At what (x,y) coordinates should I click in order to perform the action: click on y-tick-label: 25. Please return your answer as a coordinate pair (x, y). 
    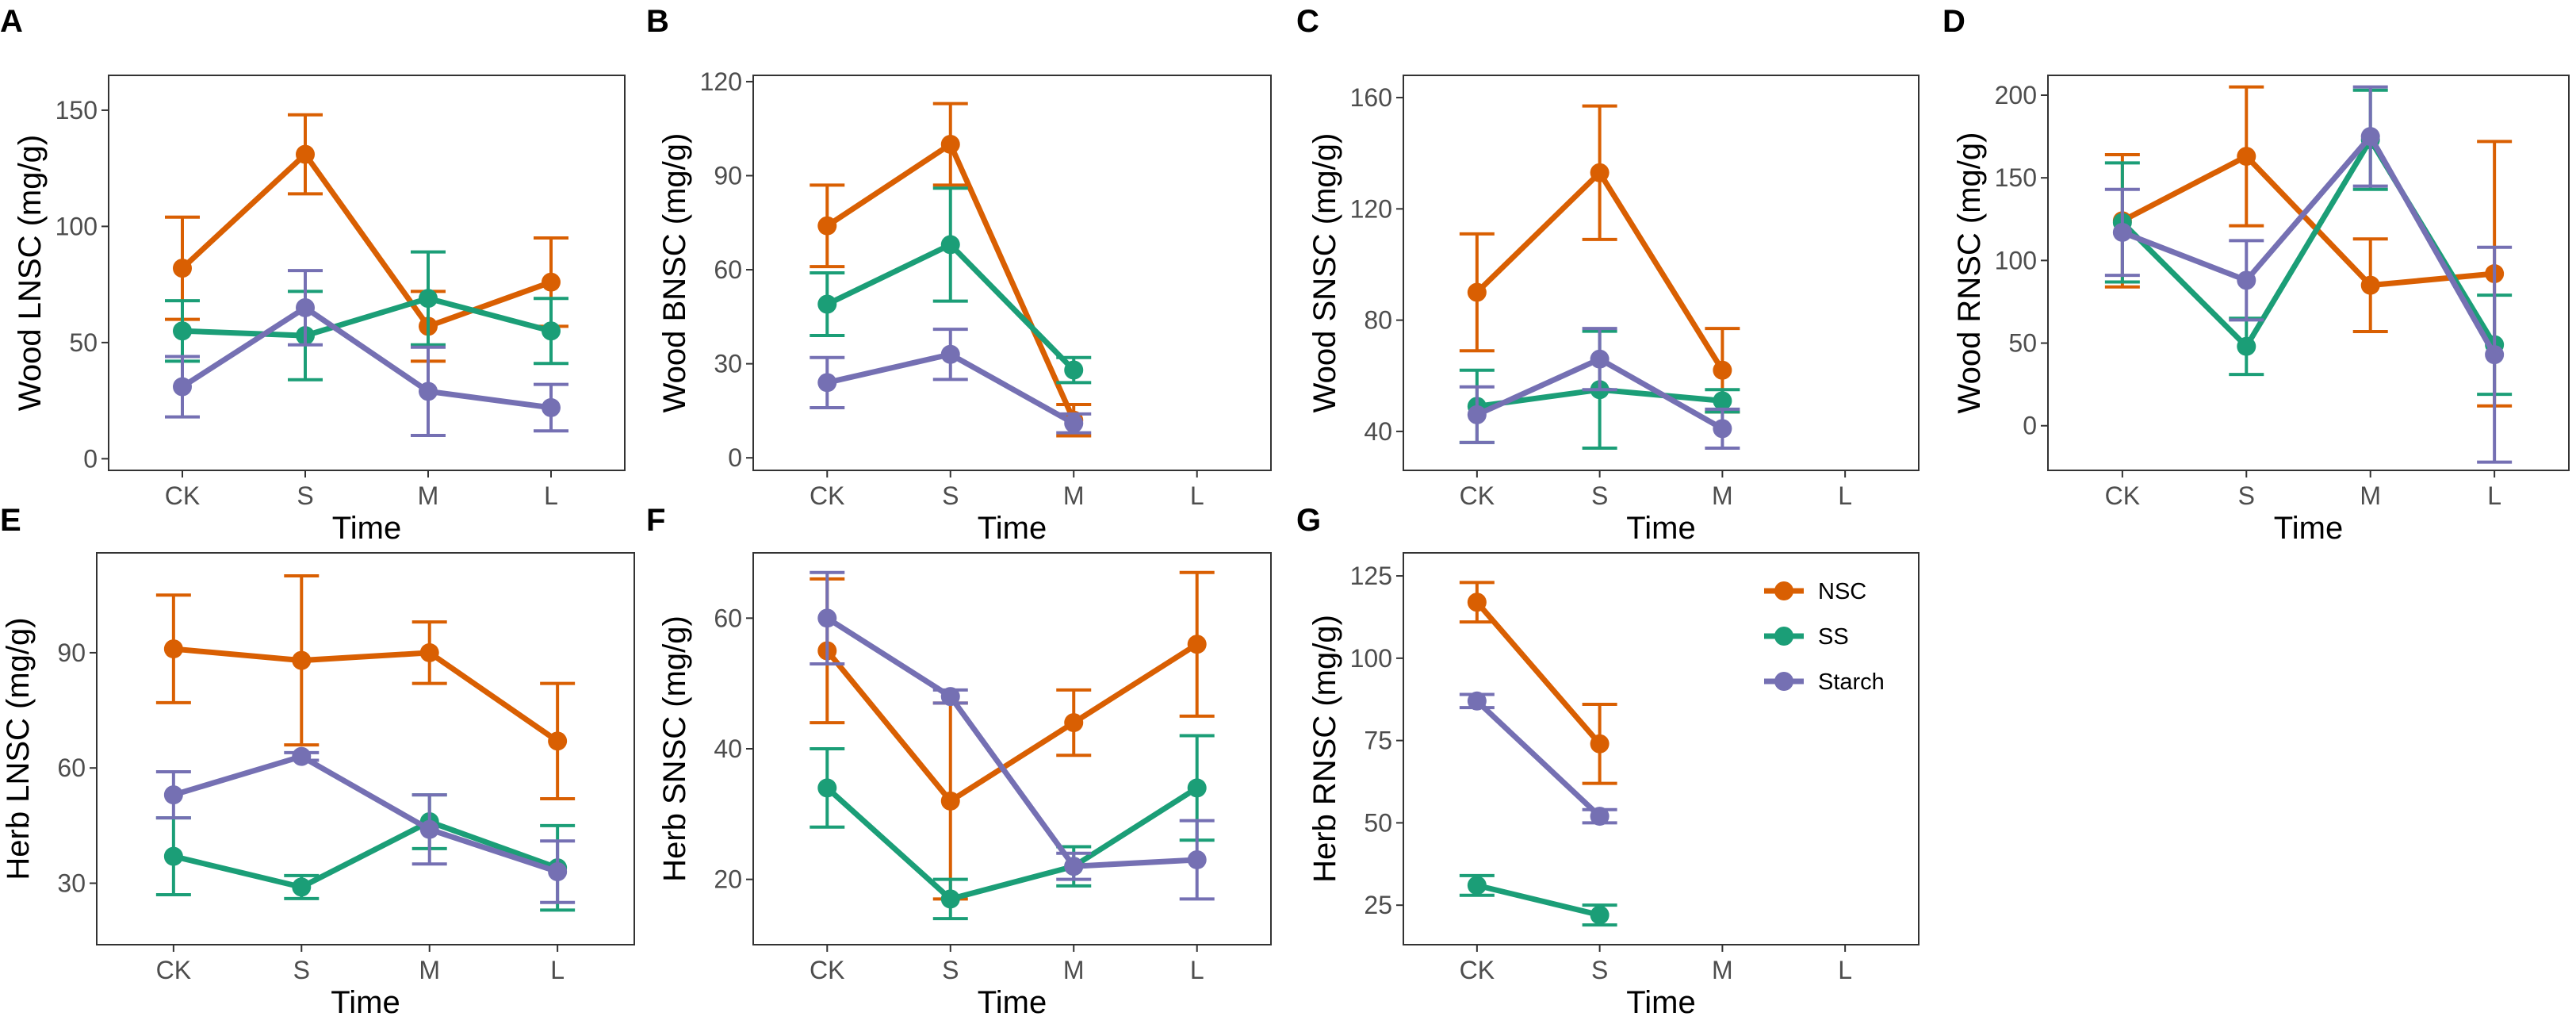
    Looking at the image, I should click on (1378, 905).